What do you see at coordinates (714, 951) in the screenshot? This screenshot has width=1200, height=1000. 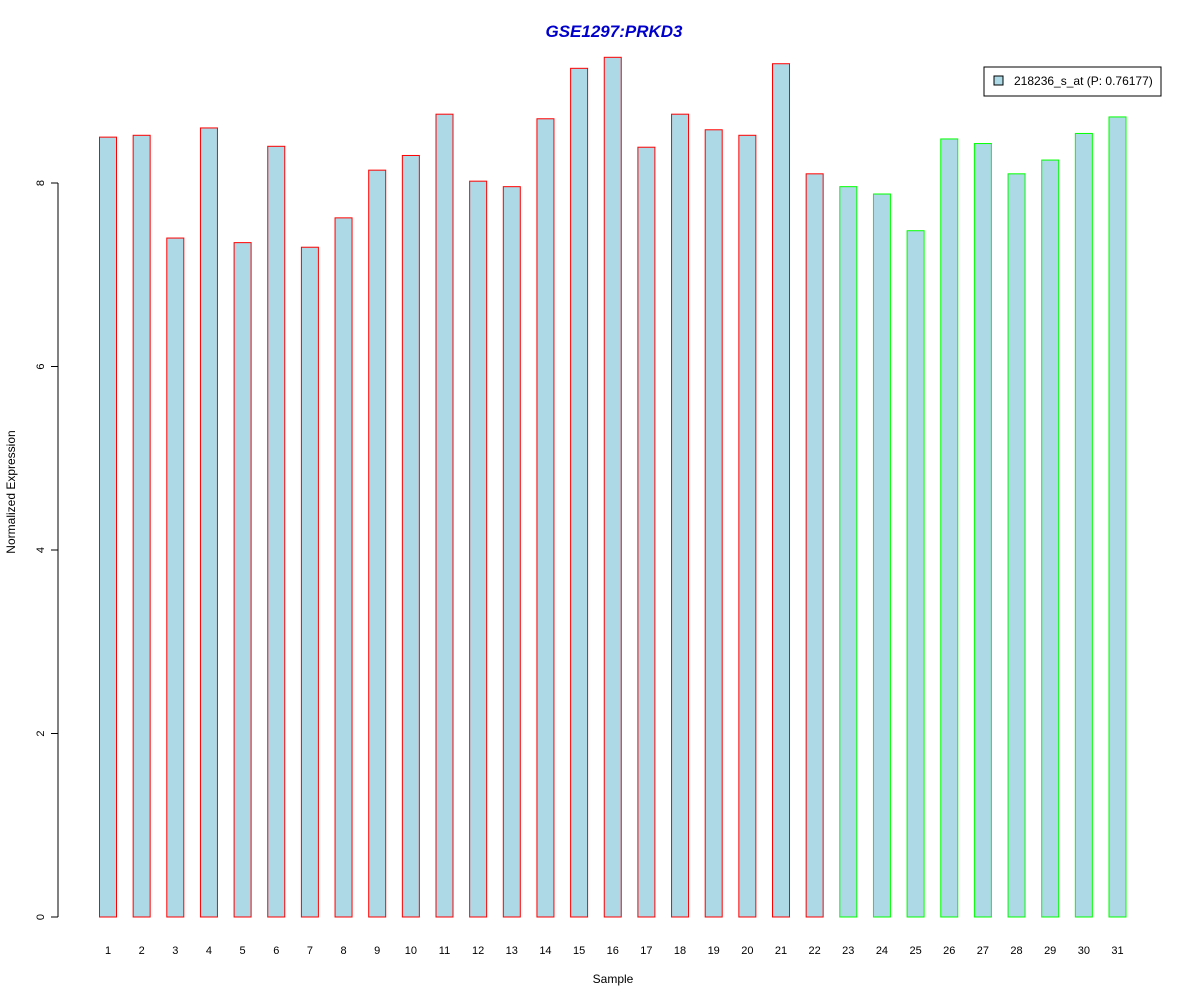 I see `x-tick-label: 19` at bounding box center [714, 951].